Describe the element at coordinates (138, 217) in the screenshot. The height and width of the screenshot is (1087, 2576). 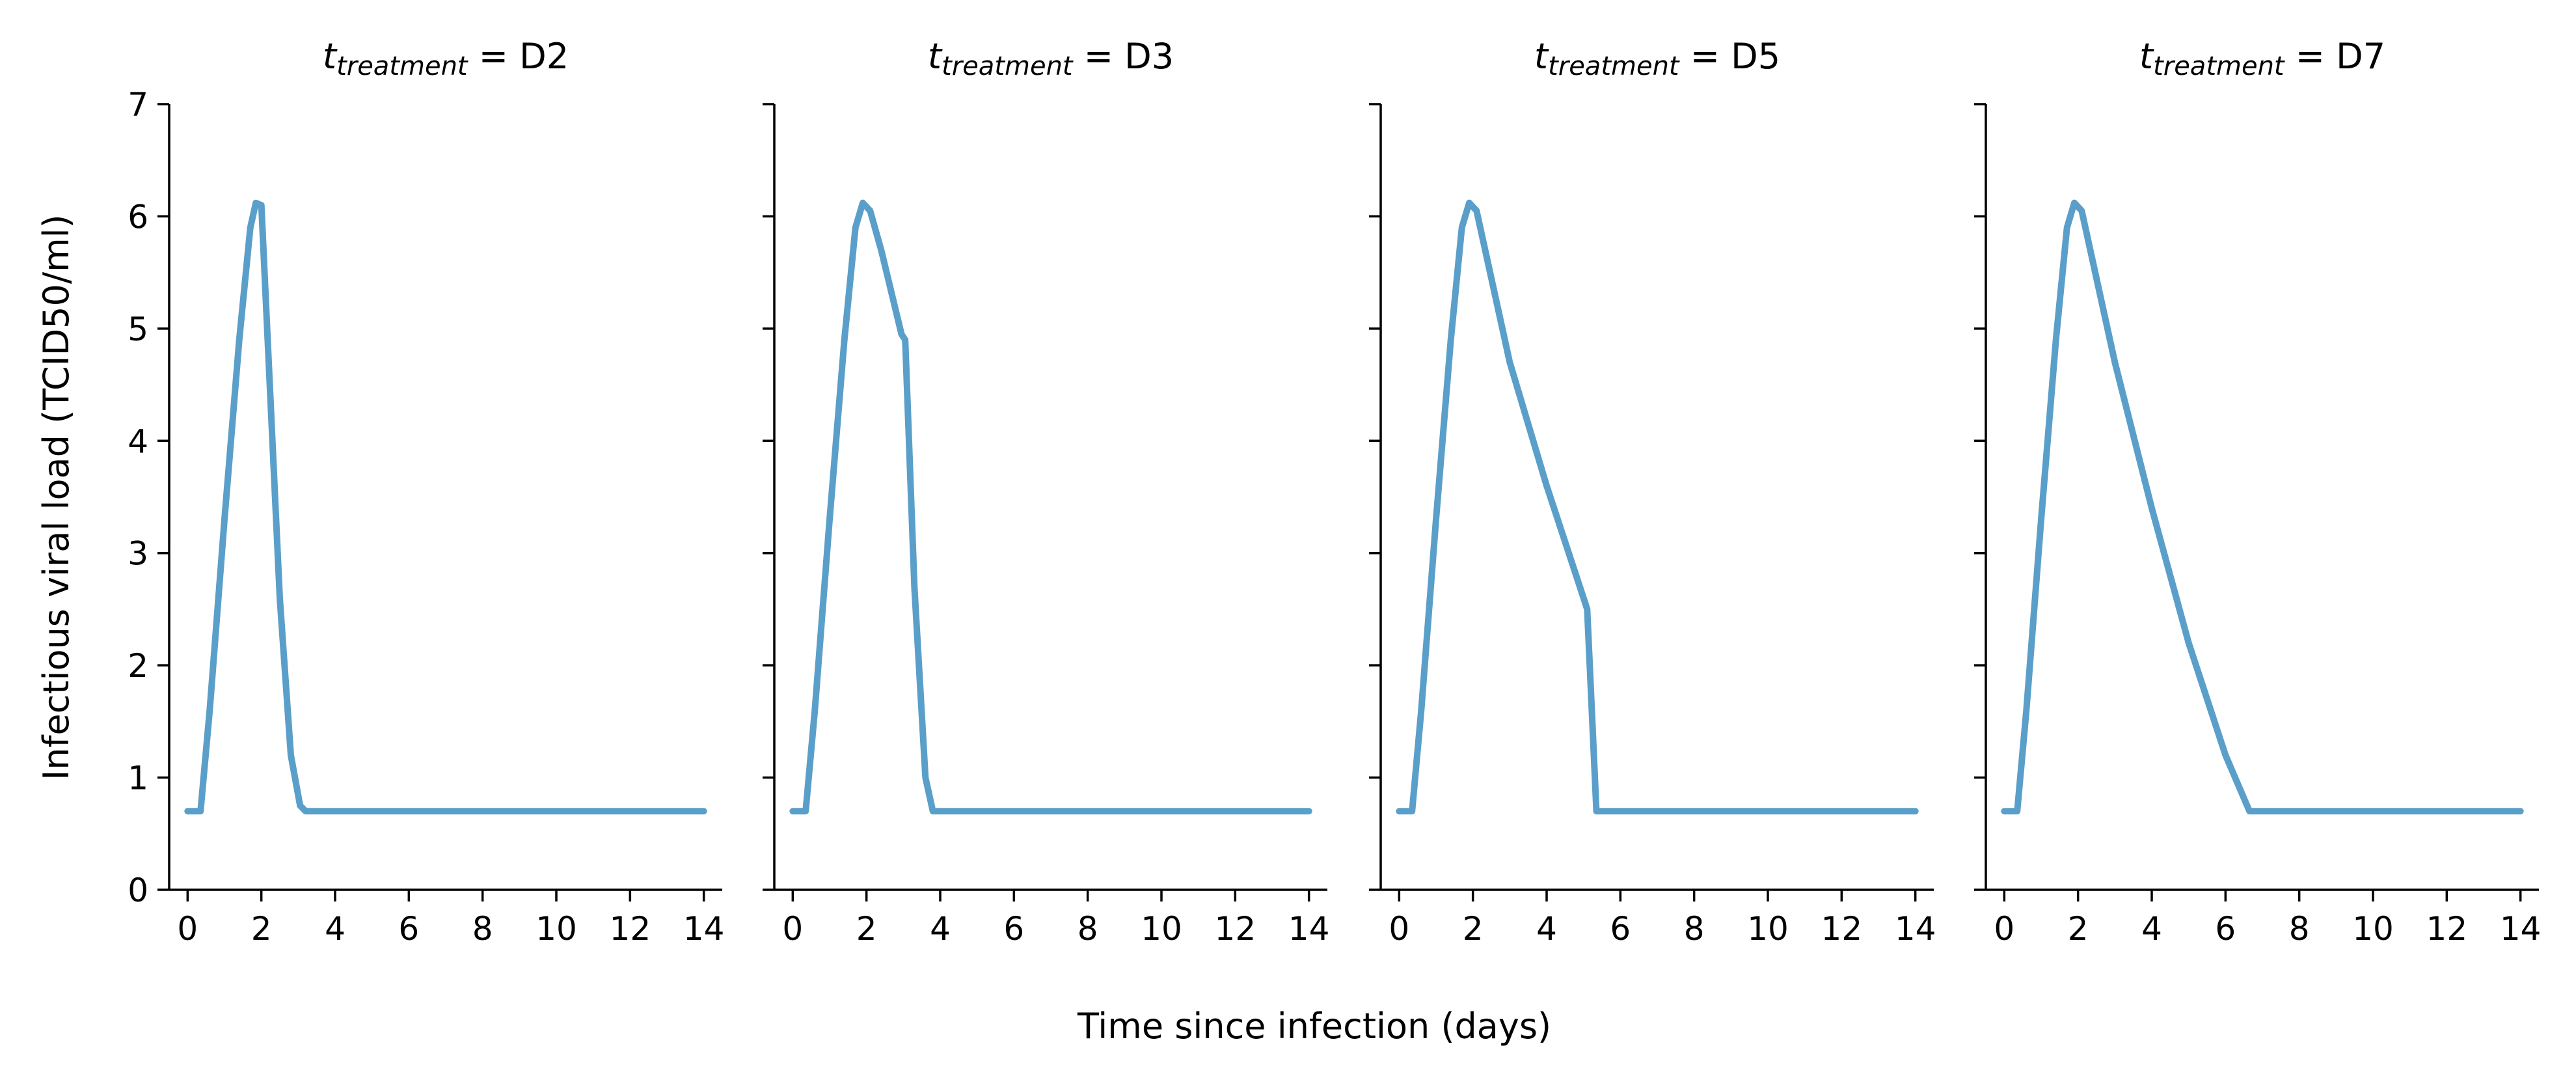
I see `y-tick-label: 6` at that location.